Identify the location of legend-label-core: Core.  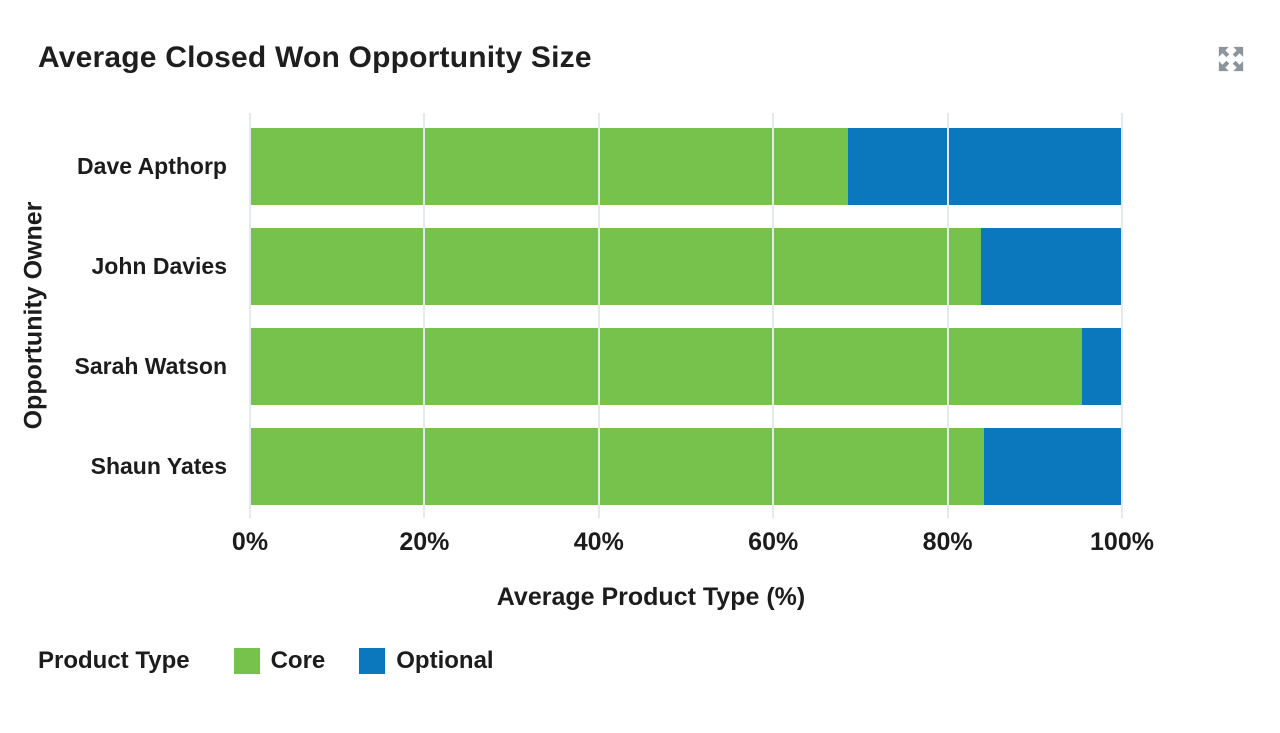
(298, 660).